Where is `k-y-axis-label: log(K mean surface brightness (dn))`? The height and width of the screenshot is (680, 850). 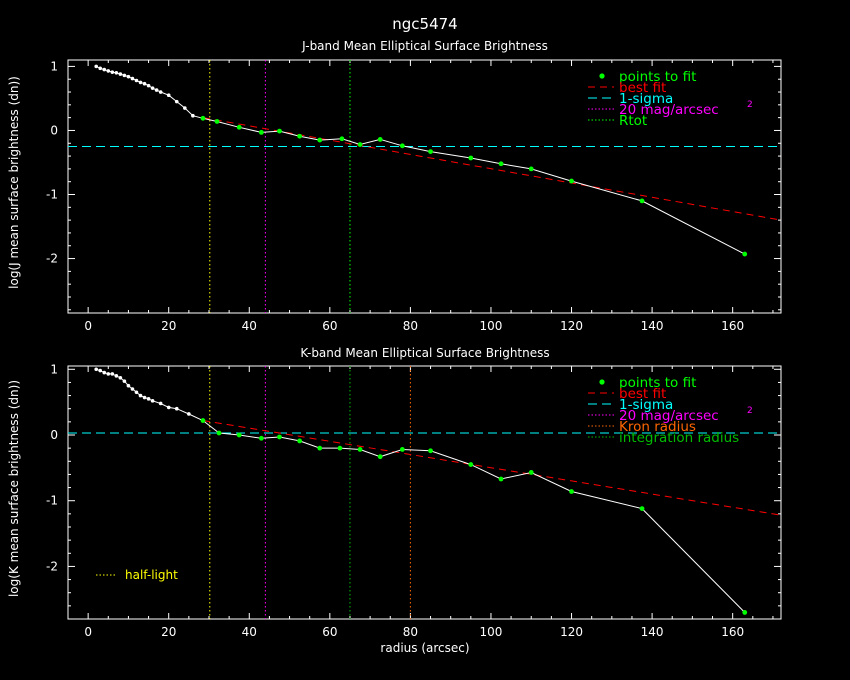
k-y-axis-label: log(K mean surface brightness (dn)) is located at coordinates (14, 488).